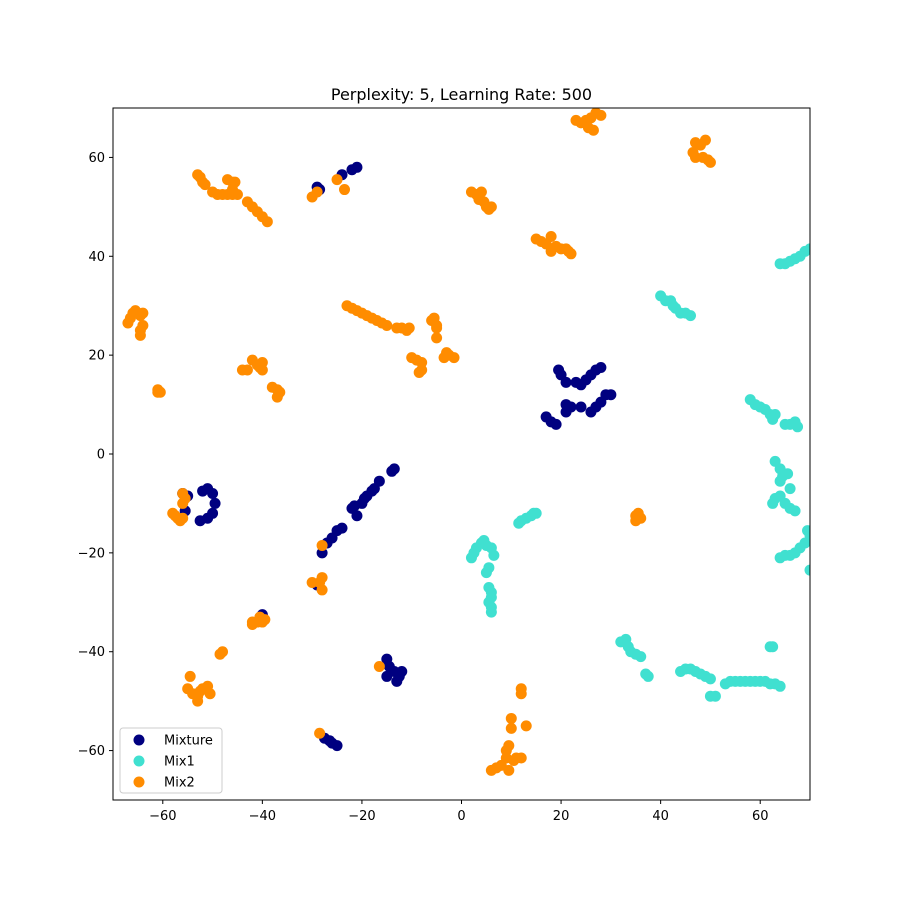  I want to click on x-tick-label: 20, so click(561, 816).